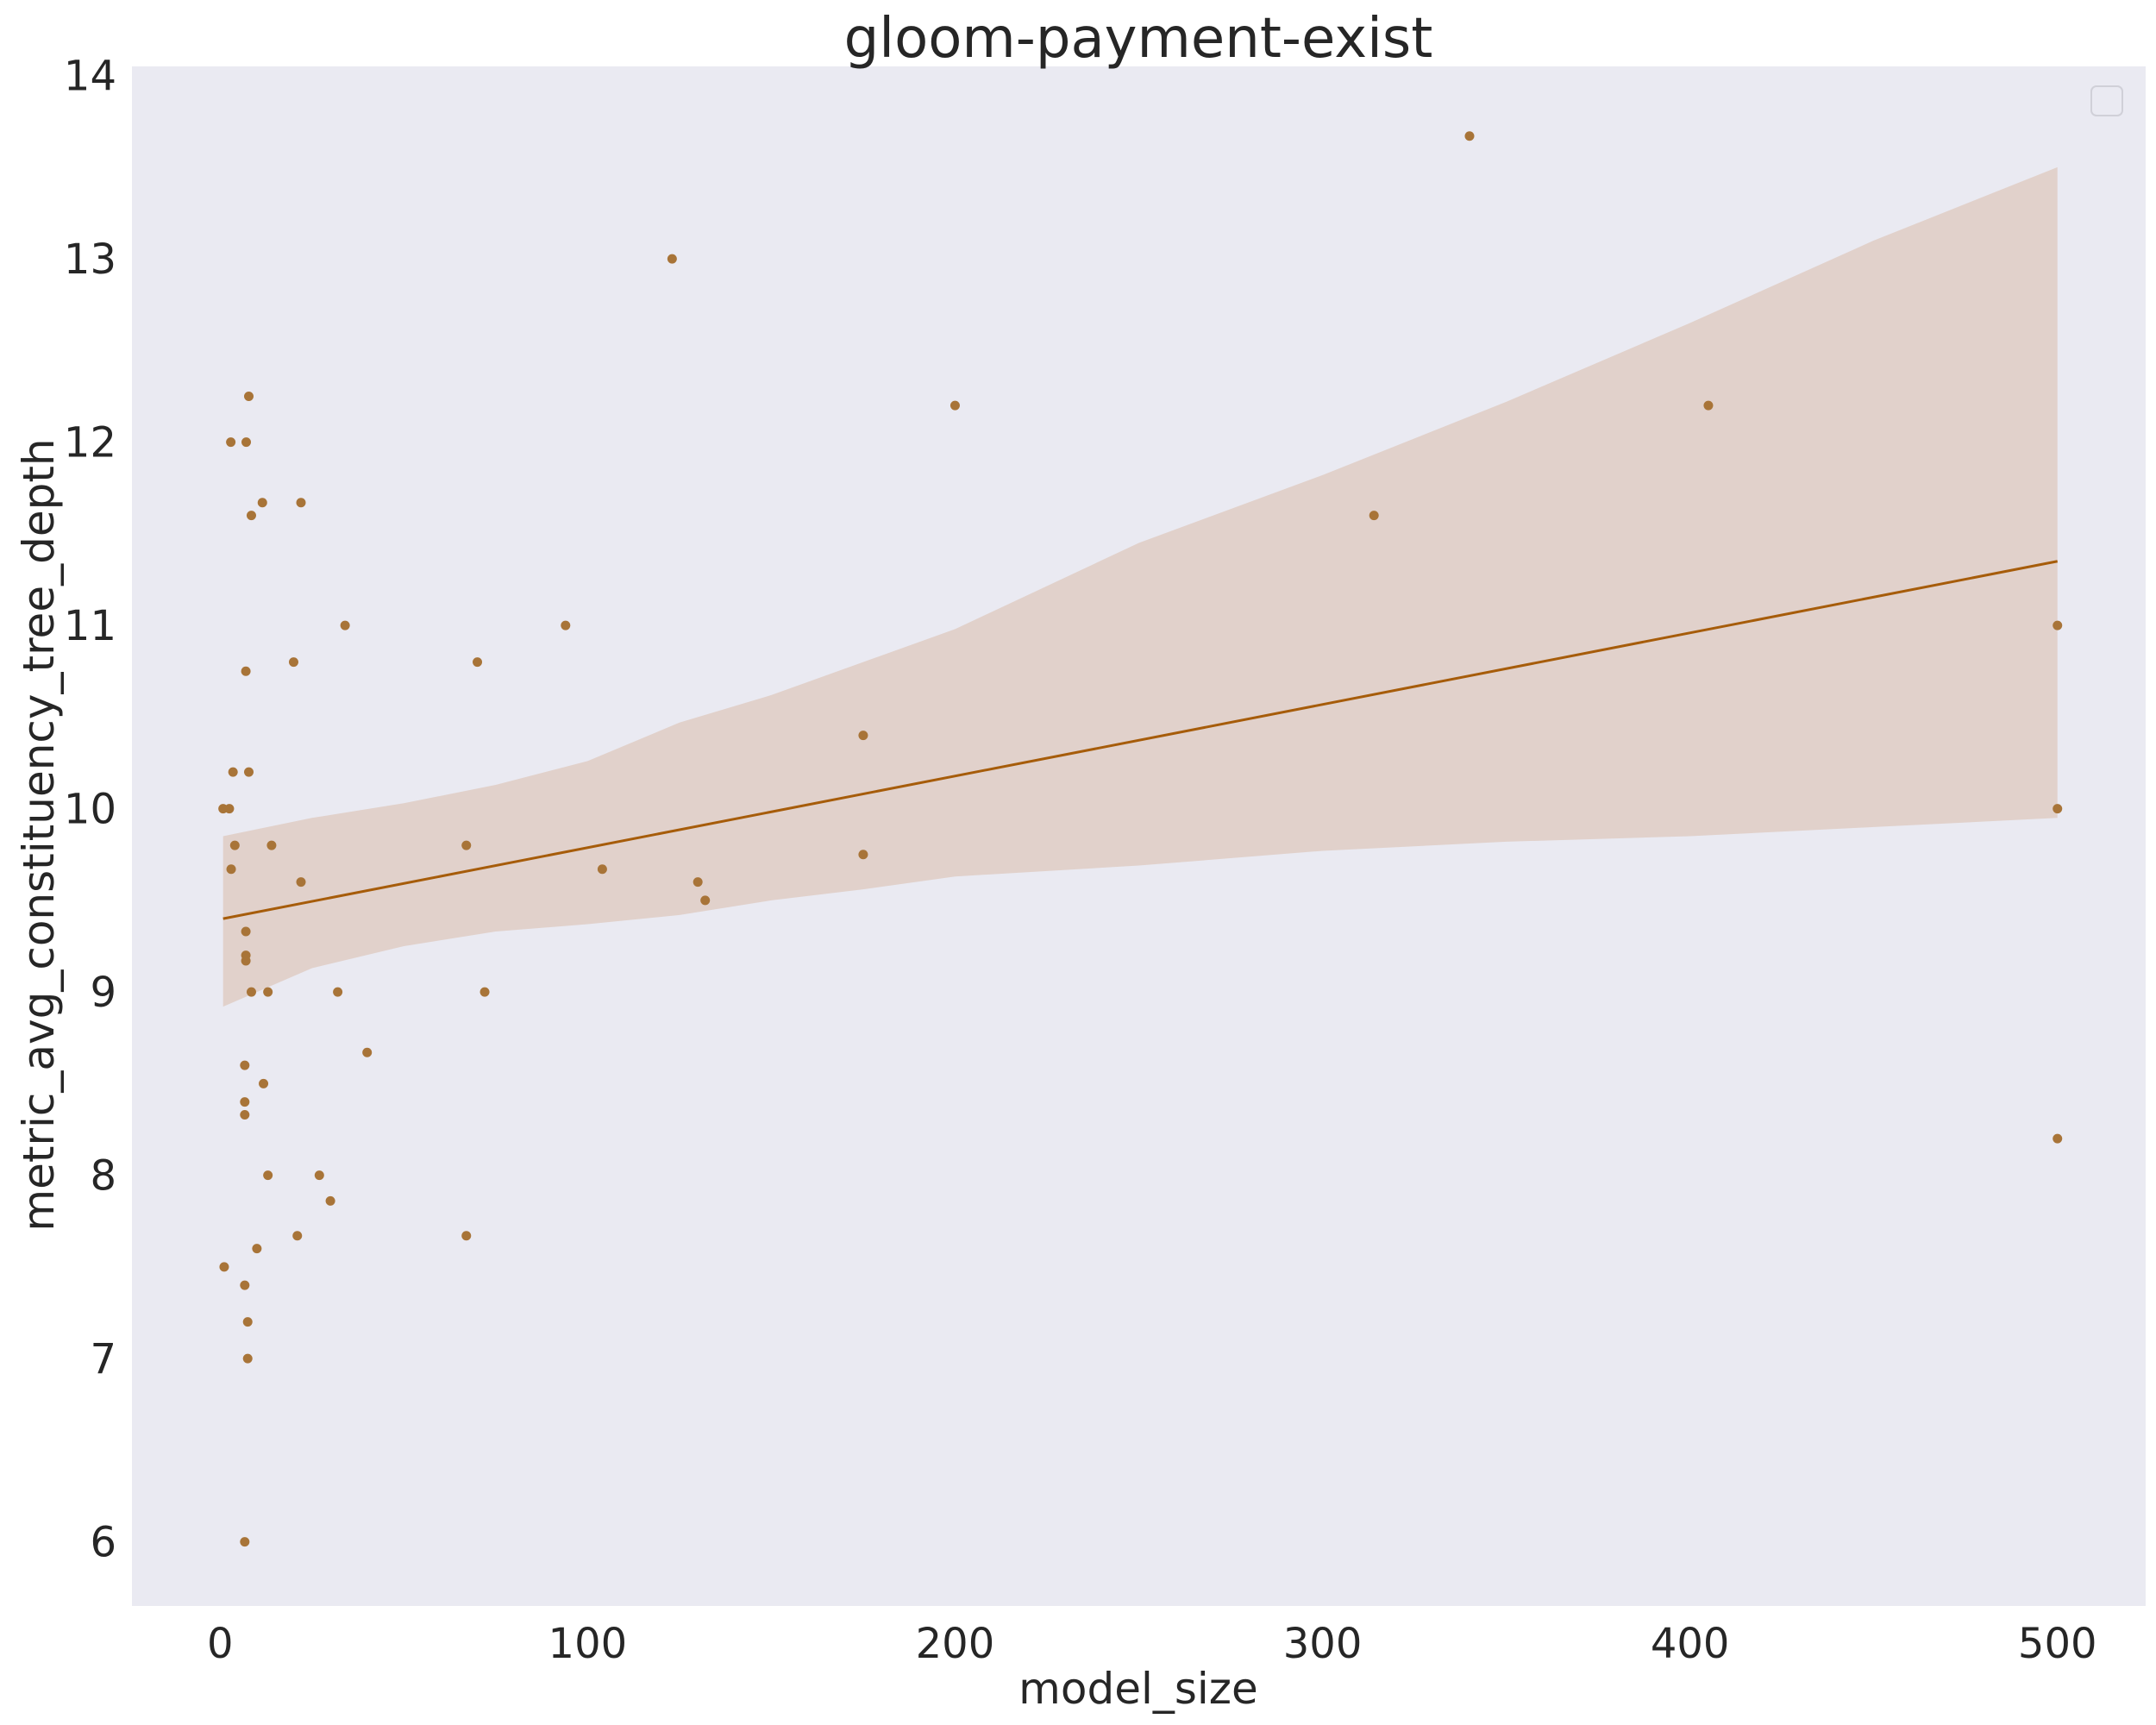 Image resolution: width=2156 pixels, height=1725 pixels. Describe the element at coordinates (90, 77) in the screenshot. I see `y-tick-label: 14` at that location.